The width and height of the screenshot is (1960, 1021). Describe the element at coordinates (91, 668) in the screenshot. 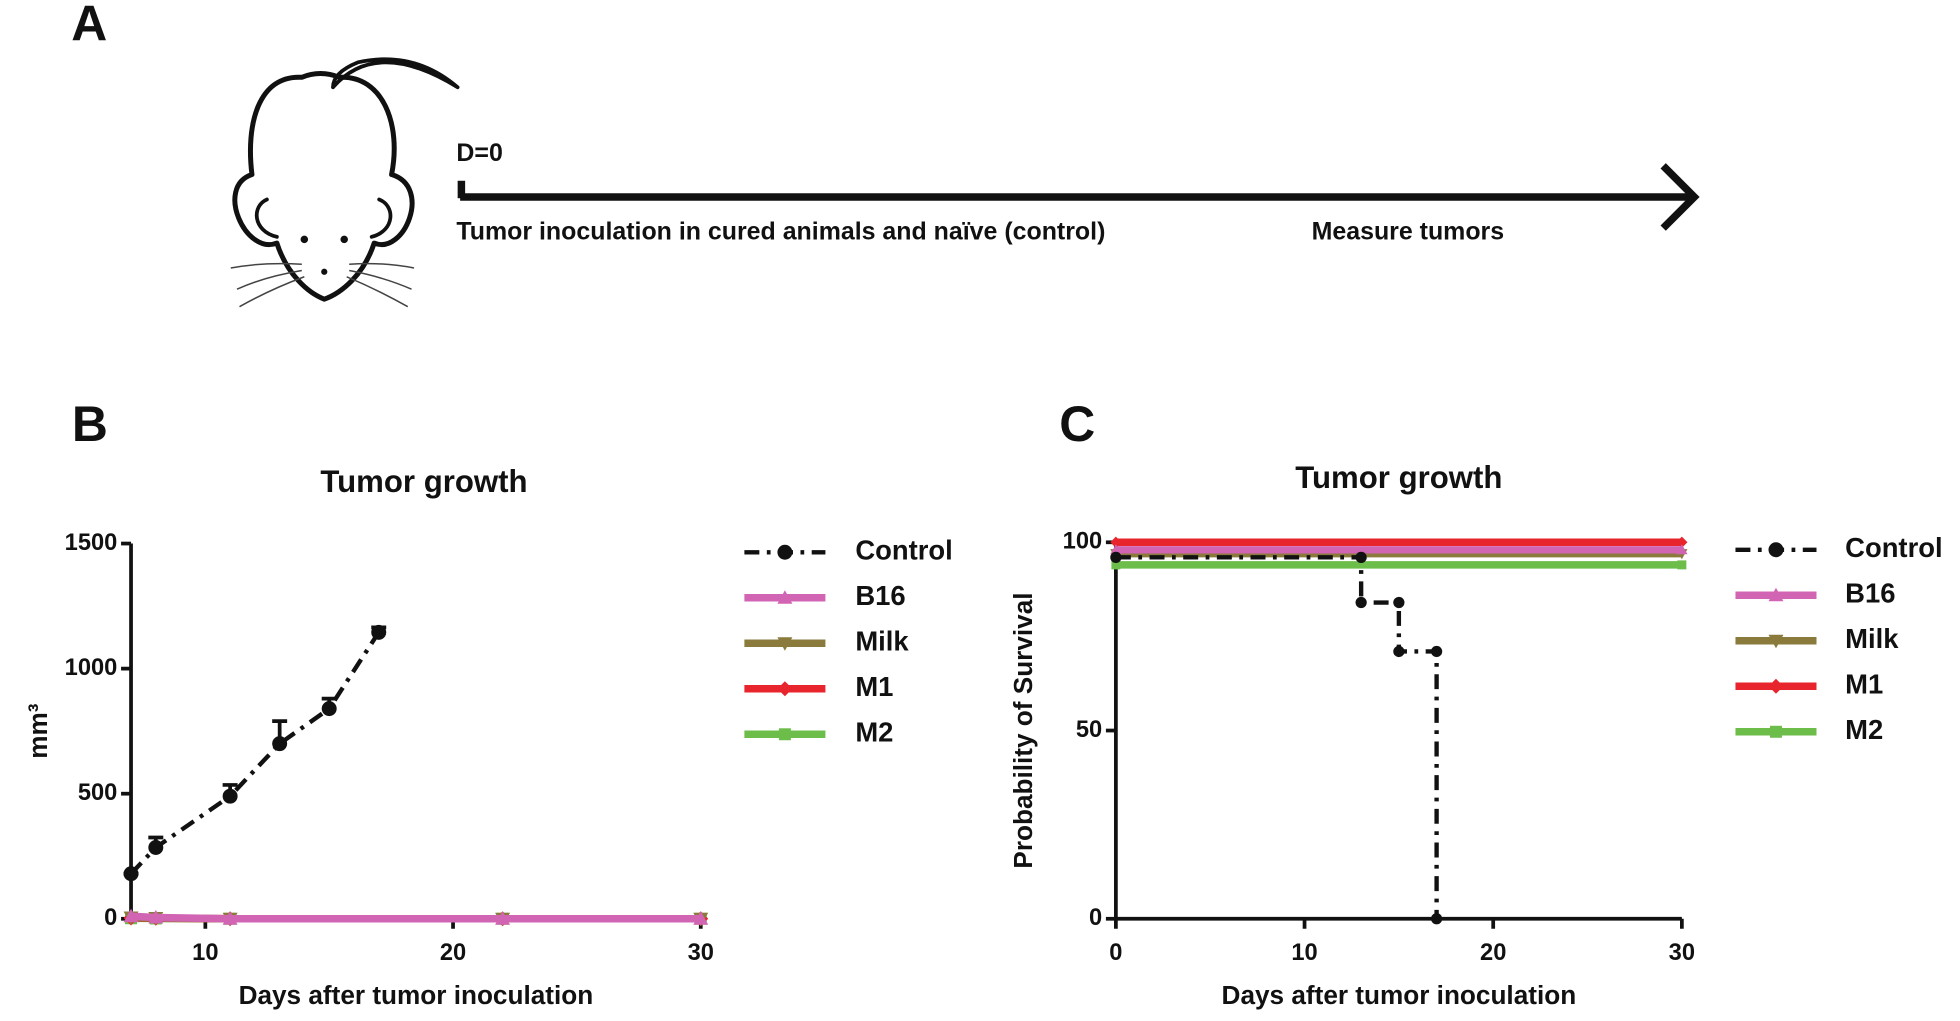

I see `y-tick-label: 1000` at that location.